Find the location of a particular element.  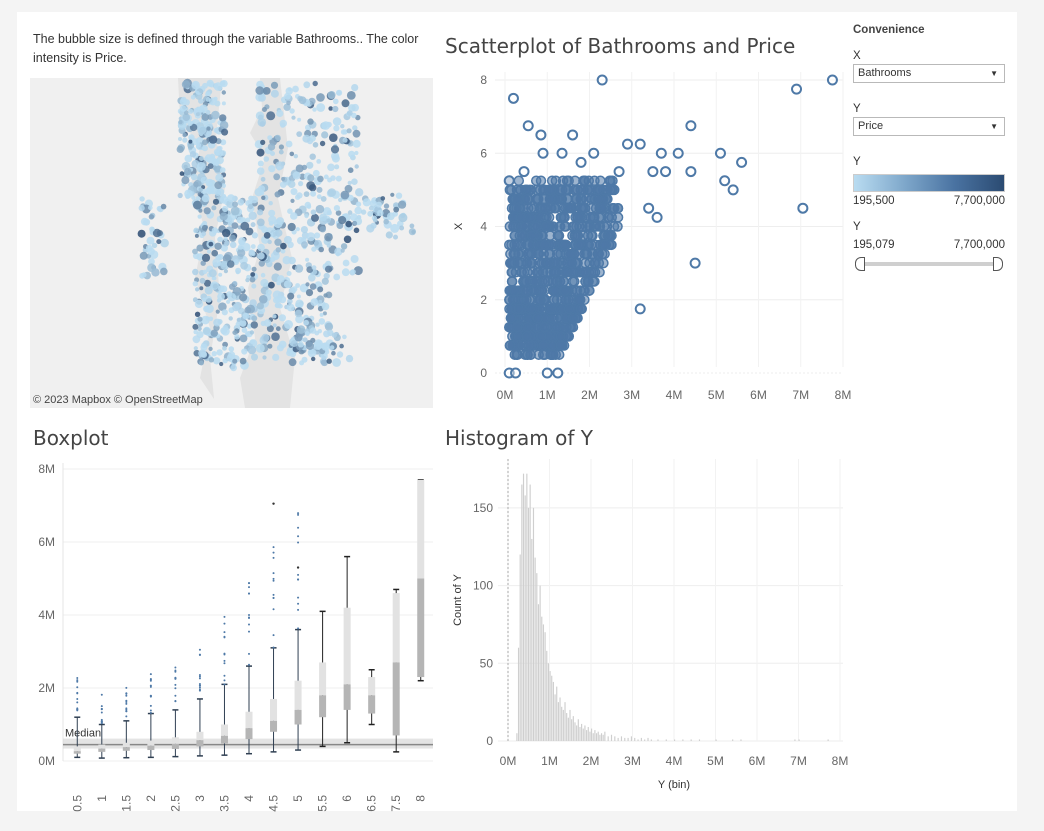

boxplot-title: Boxplot is located at coordinates (71, 438).